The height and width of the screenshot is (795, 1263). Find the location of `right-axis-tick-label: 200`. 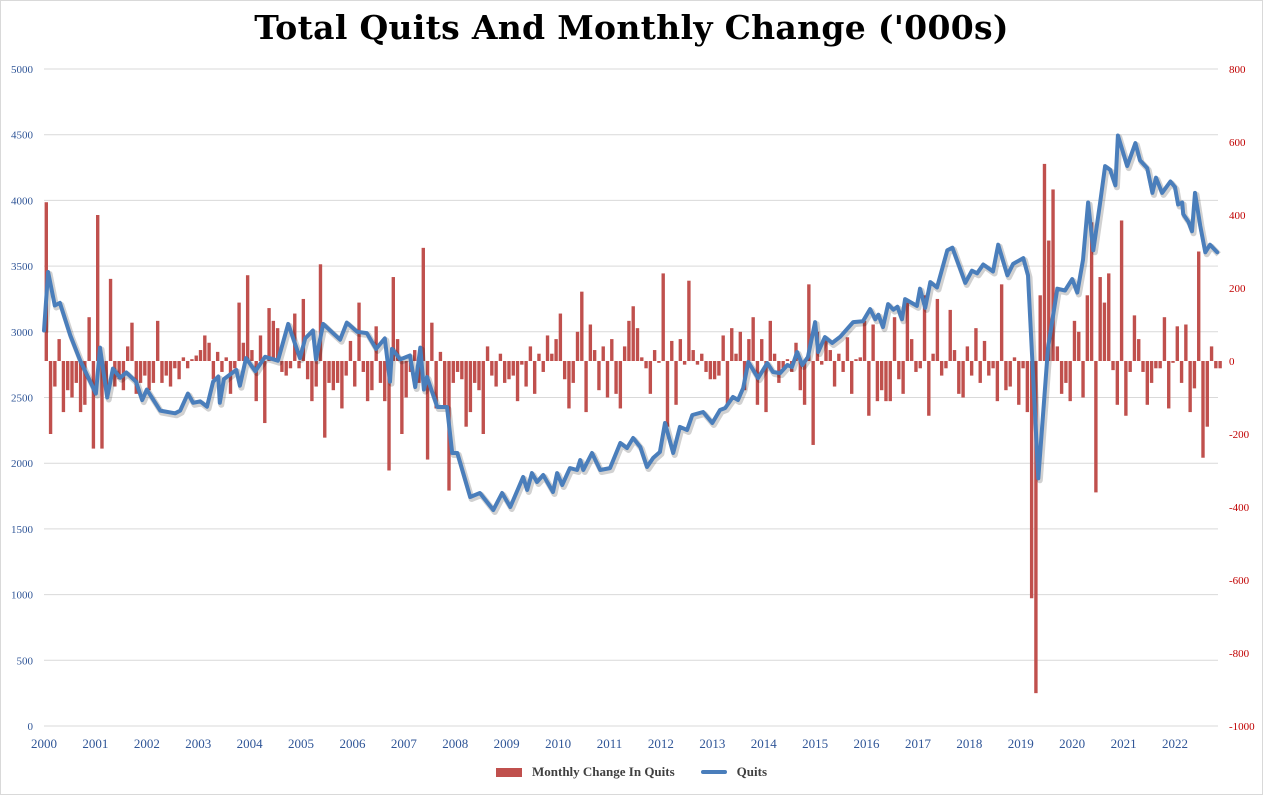

right-axis-tick-label: 200 is located at coordinates (1237, 289).